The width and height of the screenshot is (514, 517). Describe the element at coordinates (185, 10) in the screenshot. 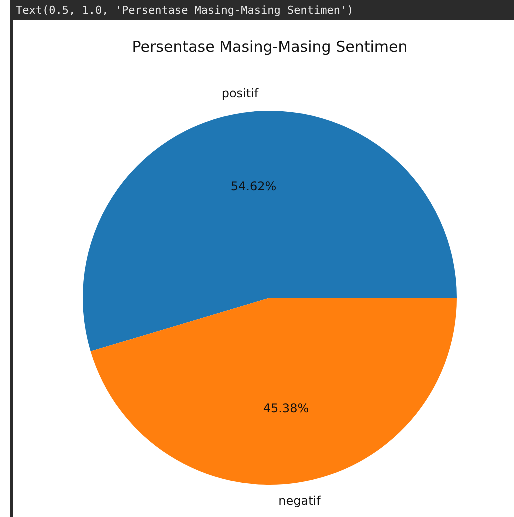

I see `text: Text(0.5, 1.0, 'Persentase Masing-Masing Sentimen')` at that location.